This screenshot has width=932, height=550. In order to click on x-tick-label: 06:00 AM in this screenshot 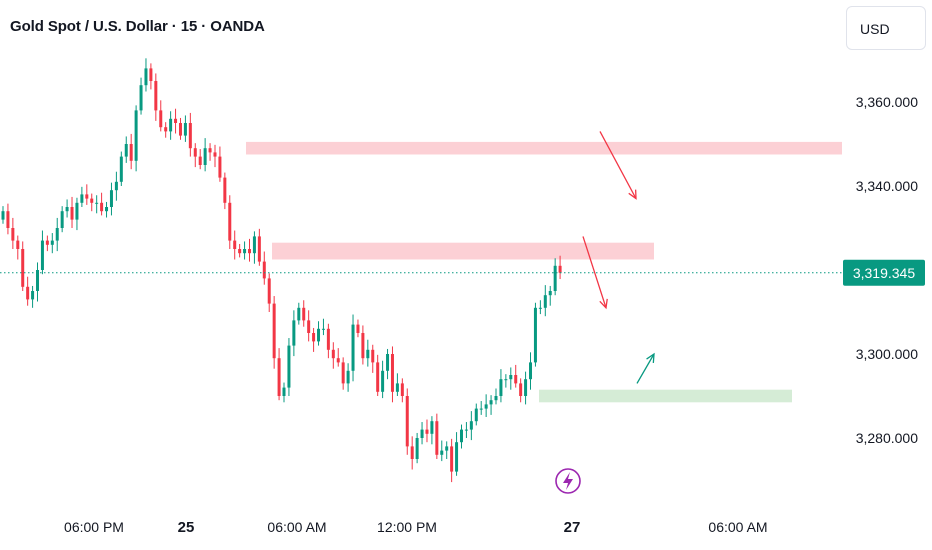, I will do `click(296, 527)`.